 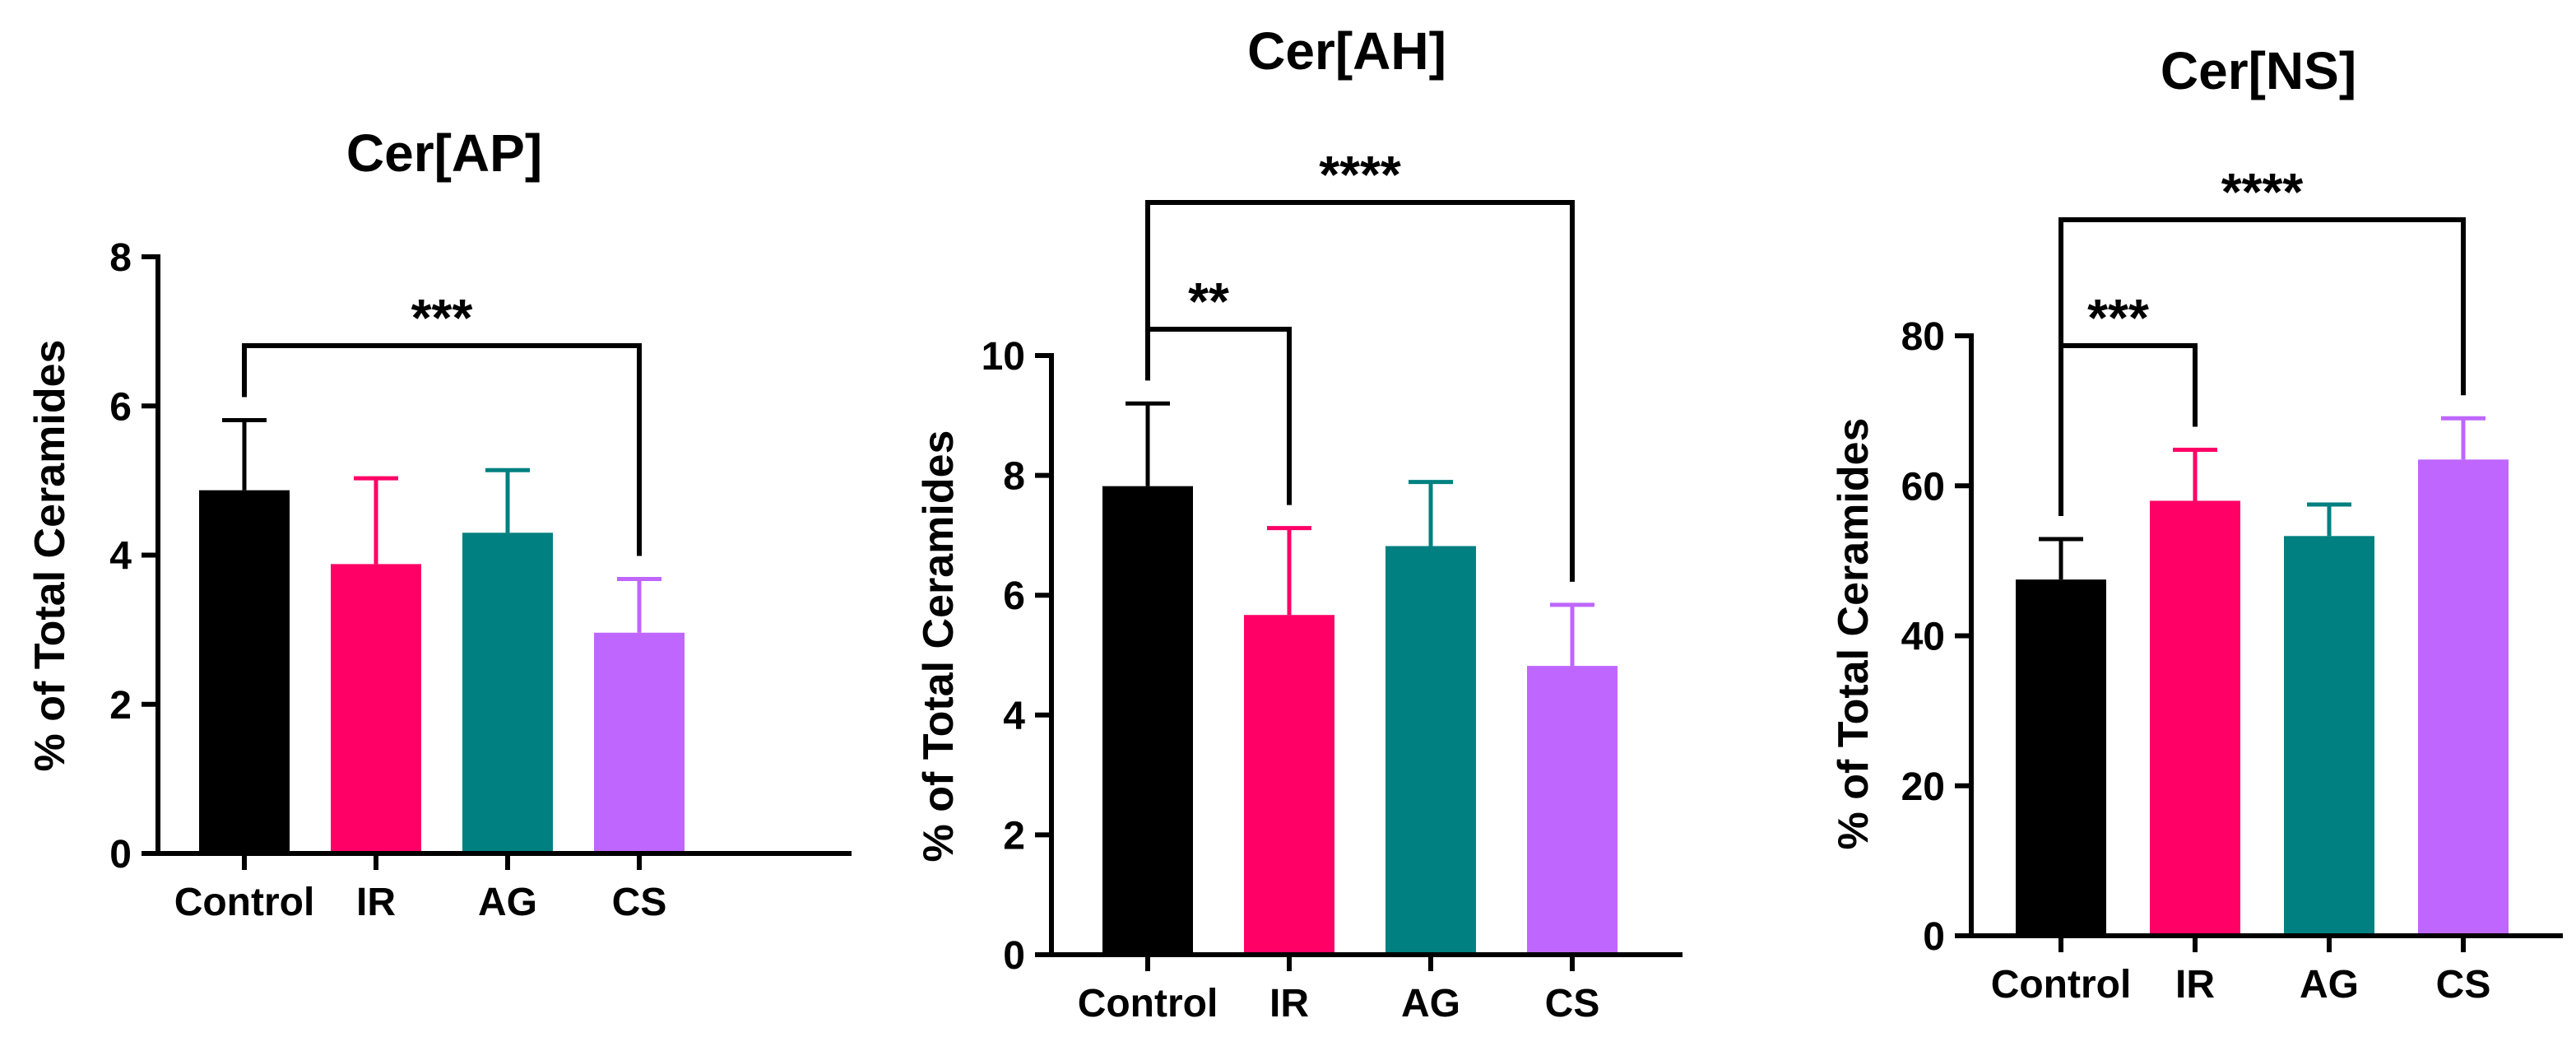 I want to click on y-tick-label: 40, so click(x=1923, y=638).